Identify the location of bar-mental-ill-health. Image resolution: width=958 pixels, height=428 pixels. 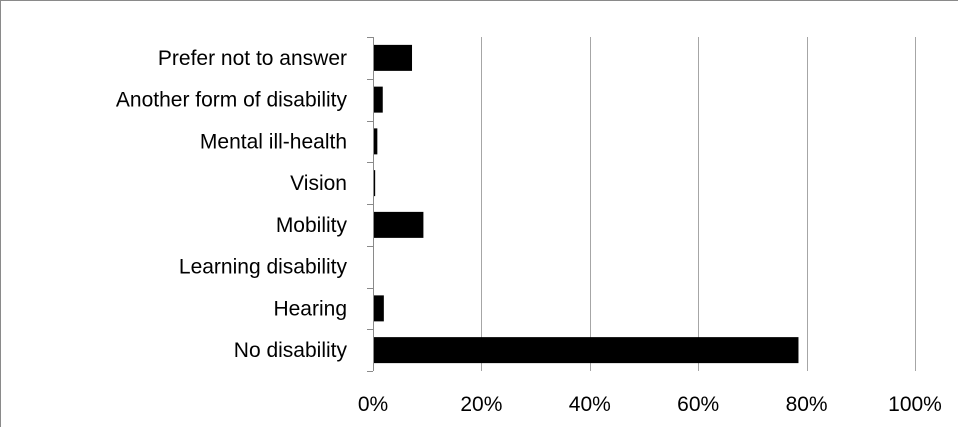
(375, 141).